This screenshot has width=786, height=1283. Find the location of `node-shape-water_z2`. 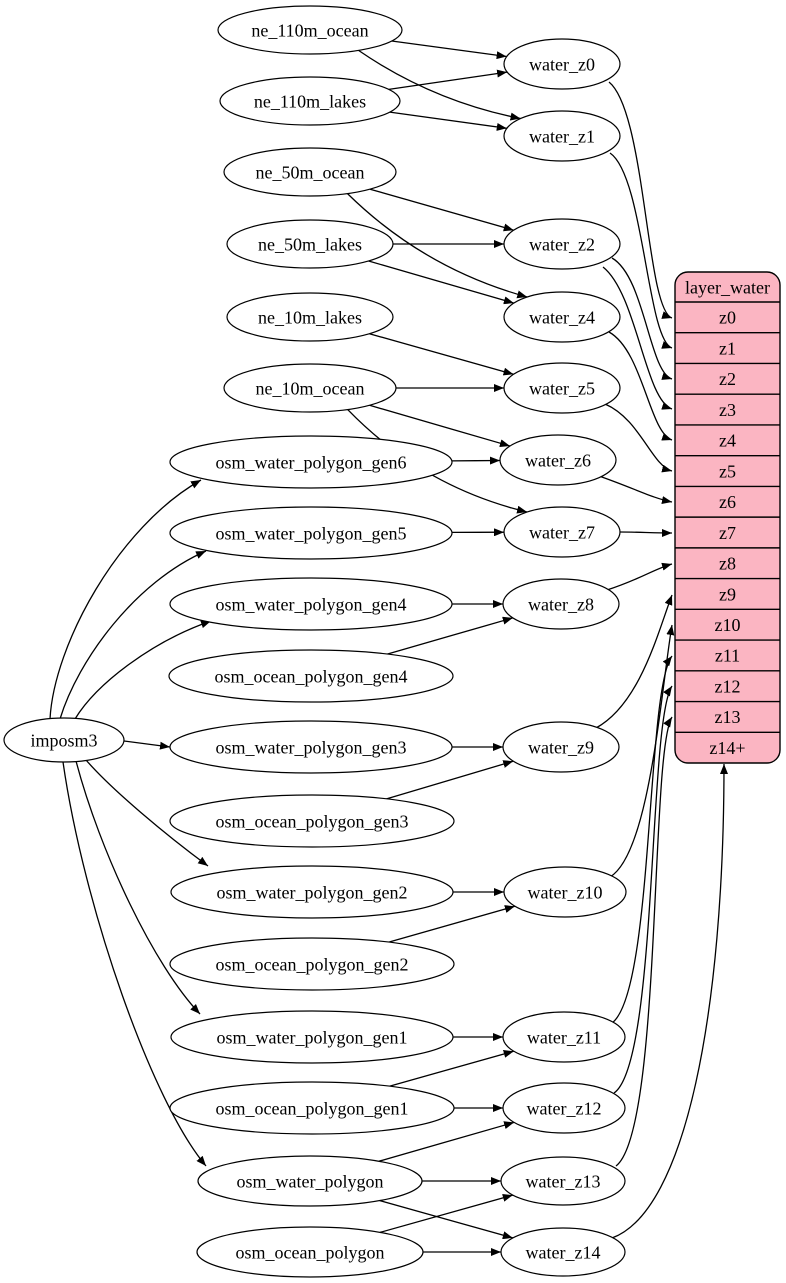

node-shape-water_z2 is located at coordinates (562, 244).